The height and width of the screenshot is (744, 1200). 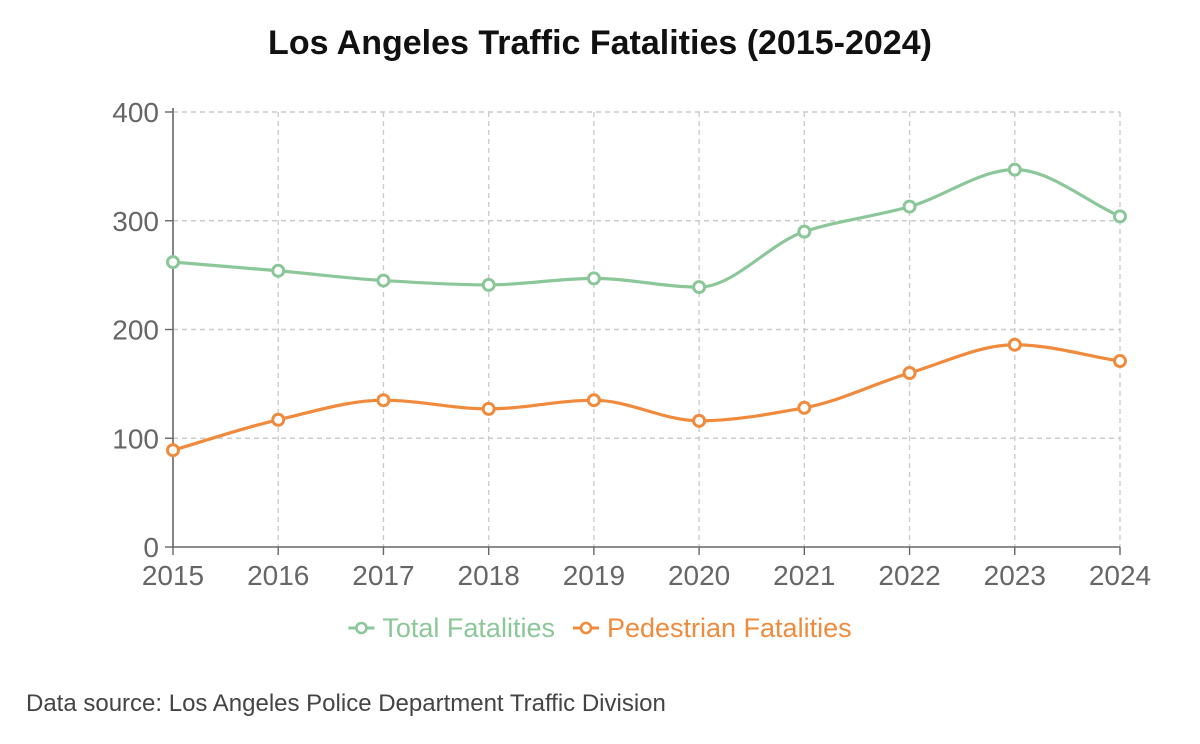 I want to click on y-tick-label: 200, so click(x=135, y=330).